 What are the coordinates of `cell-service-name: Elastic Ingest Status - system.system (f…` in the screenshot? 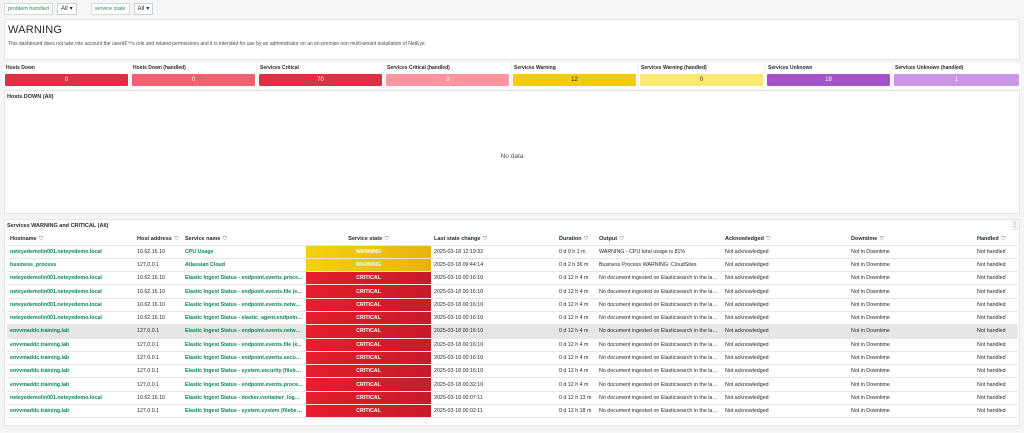 It's located at (244, 411).